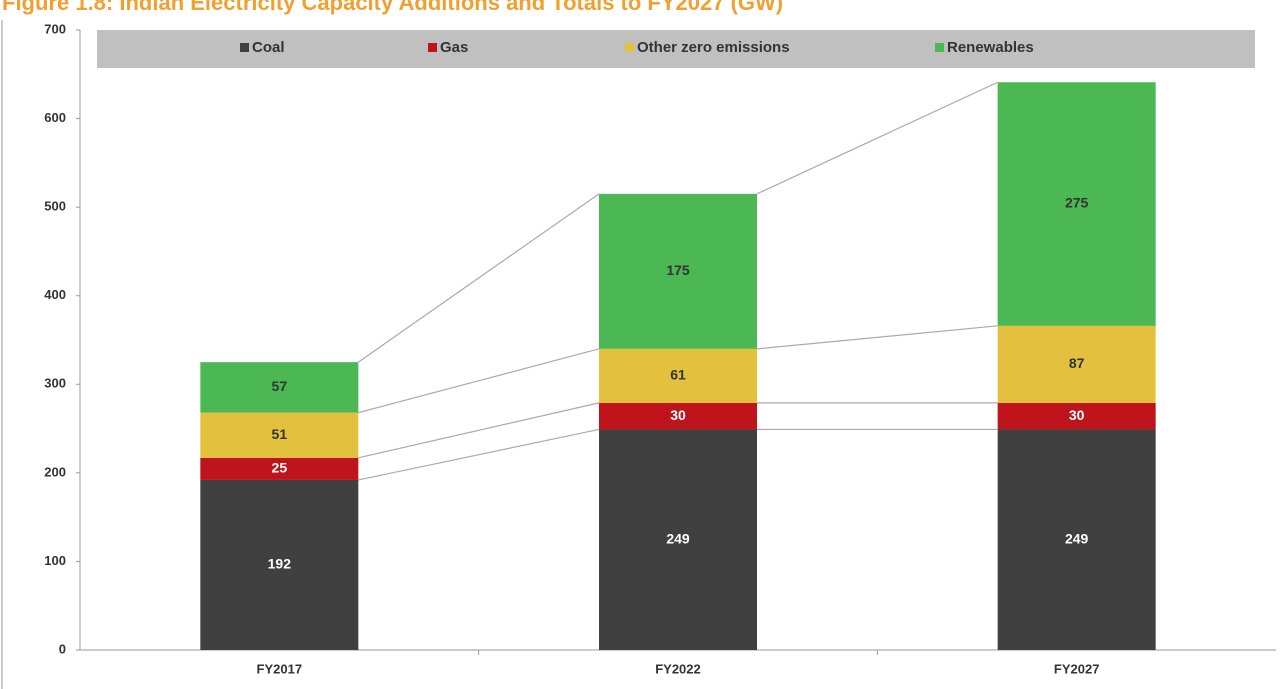 The image size is (1281, 689). I want to click on legend-band, so click(676, 49).